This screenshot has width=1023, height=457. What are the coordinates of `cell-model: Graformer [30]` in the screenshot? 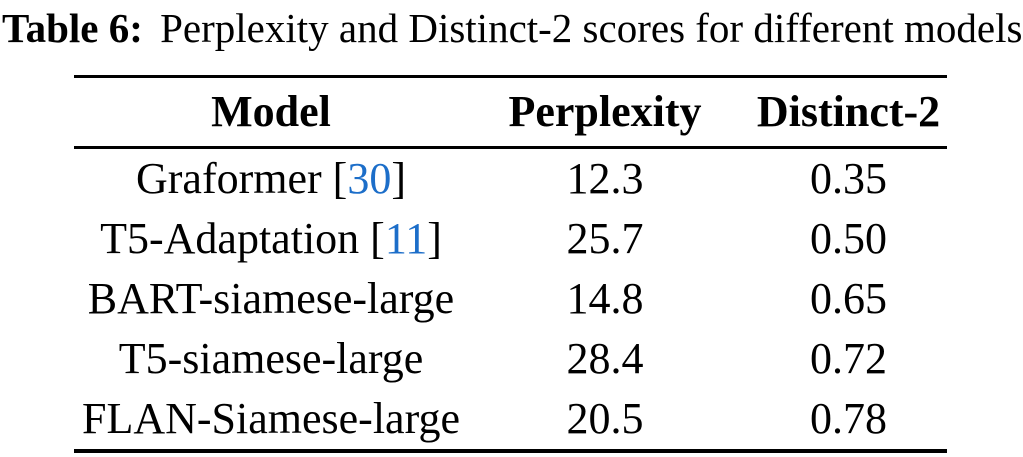 It's located at (282, 179).